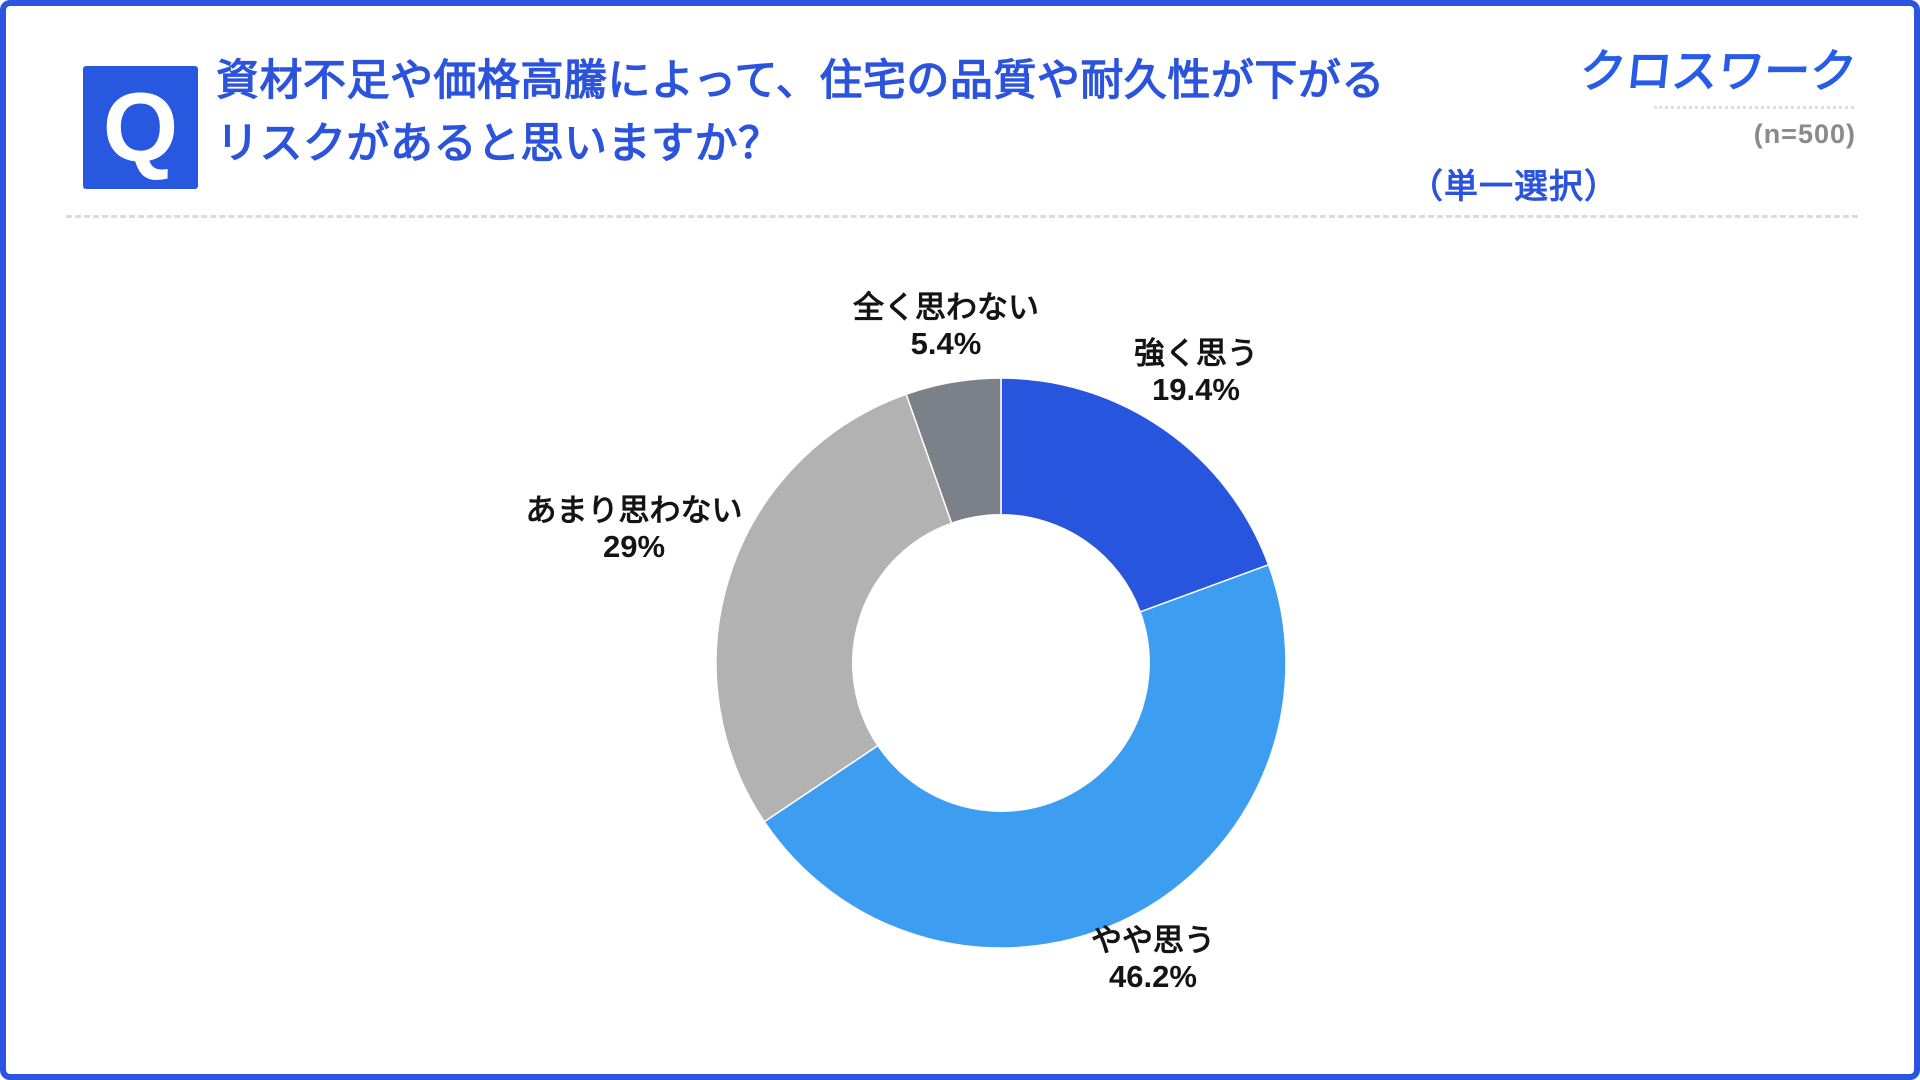  I want to click on slice-label-pct: 29%, so click(634, 546).